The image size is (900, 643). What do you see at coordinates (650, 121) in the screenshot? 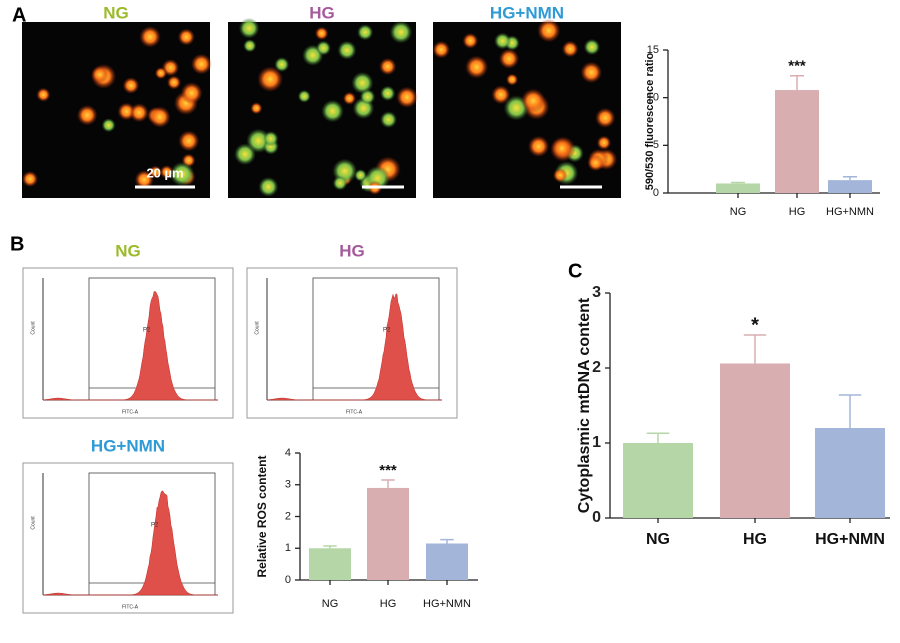
I see `y-axis-label: 590/530 fluorescence ratio` at bounding box center [650, 121].